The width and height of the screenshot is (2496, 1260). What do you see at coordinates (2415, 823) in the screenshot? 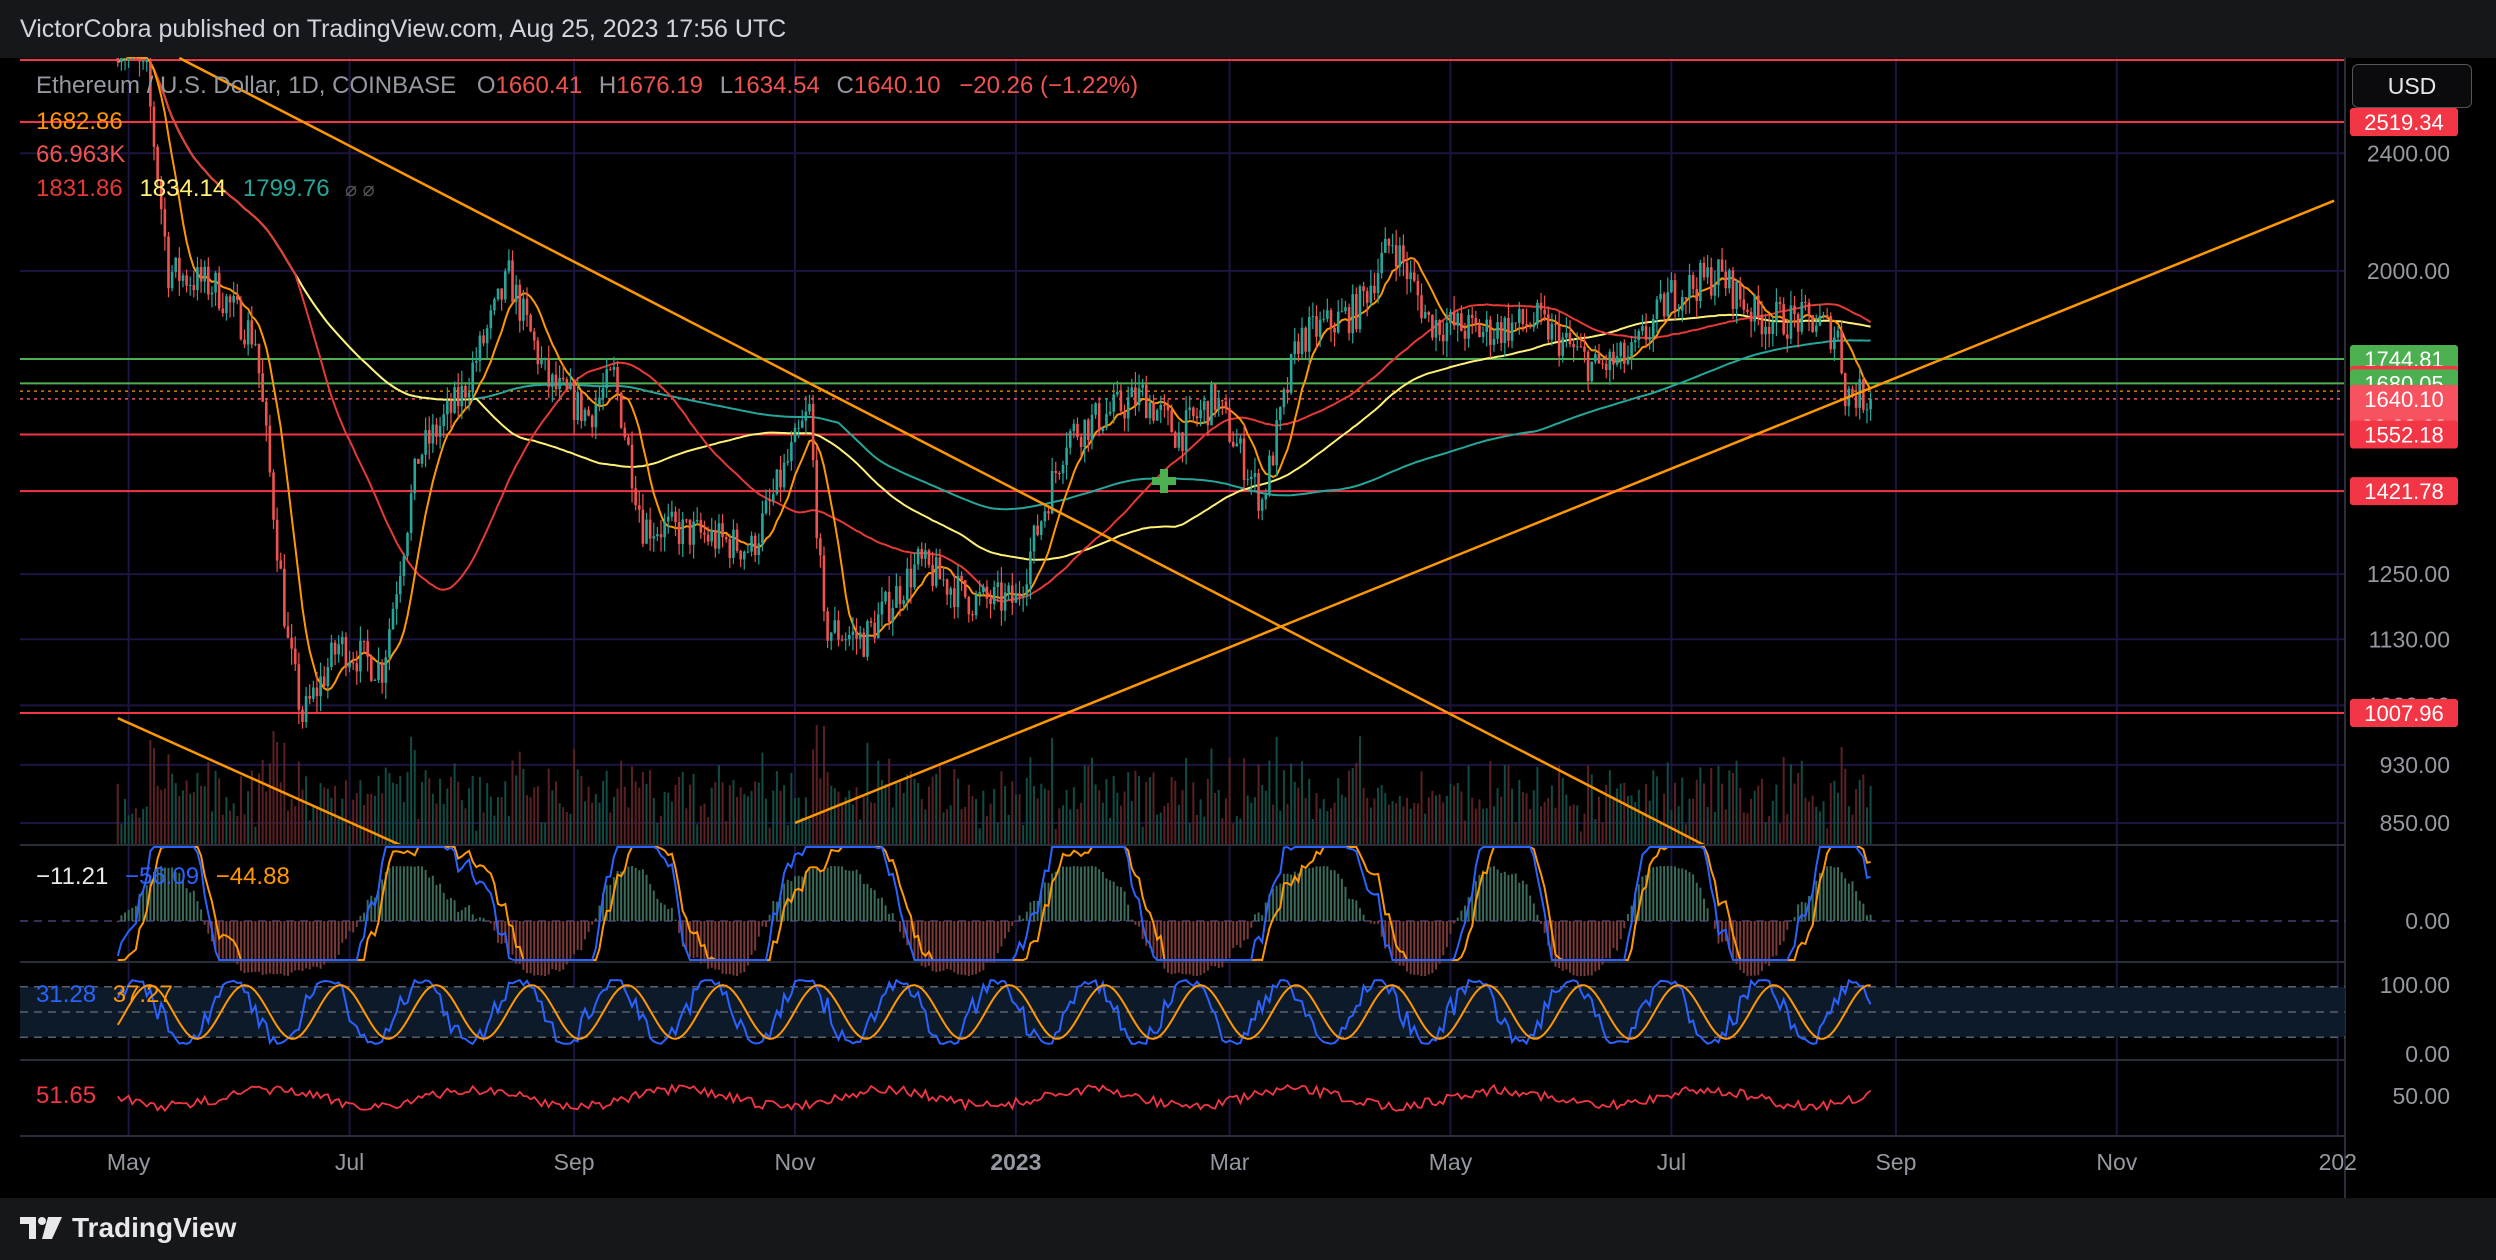
I see `price-tick-label: 850.00` at bounding box center [2415, 823].